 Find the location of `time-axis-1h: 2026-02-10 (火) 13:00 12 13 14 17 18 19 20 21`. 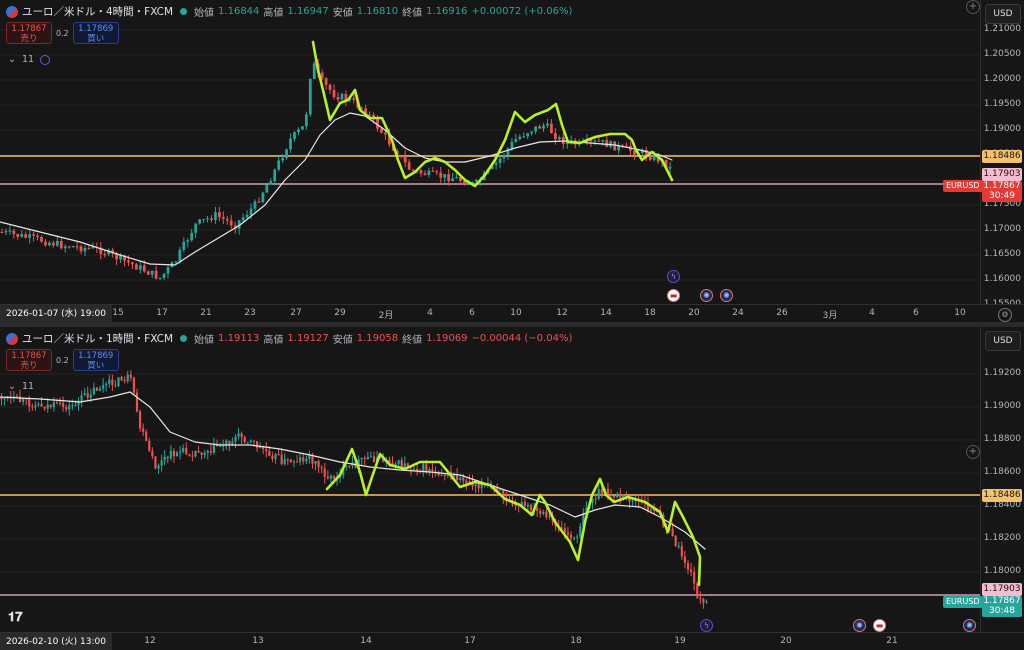

time-axis-1h: 2026-02-10 (火) 13:00 12 13 14 17 18 19 20 21 is located at coordinates (512, 641).